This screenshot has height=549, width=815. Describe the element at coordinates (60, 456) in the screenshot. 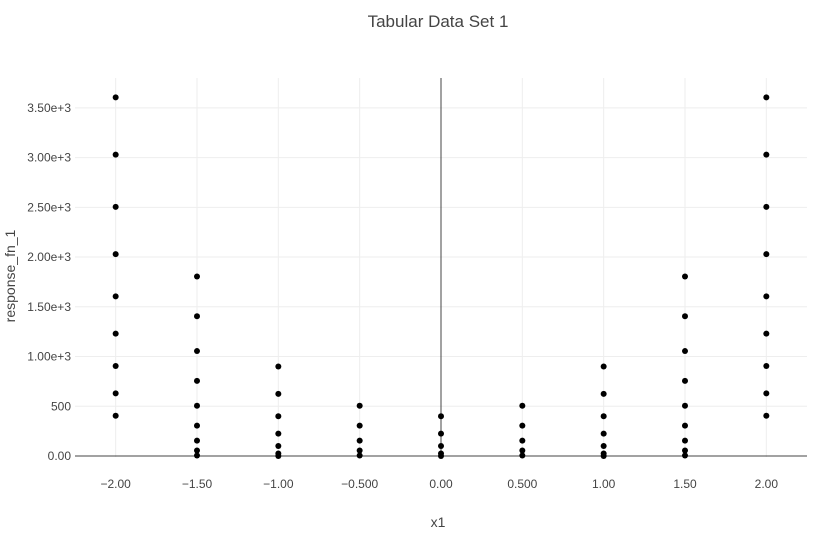

I see `y-tick-label: 0.00` at that location.